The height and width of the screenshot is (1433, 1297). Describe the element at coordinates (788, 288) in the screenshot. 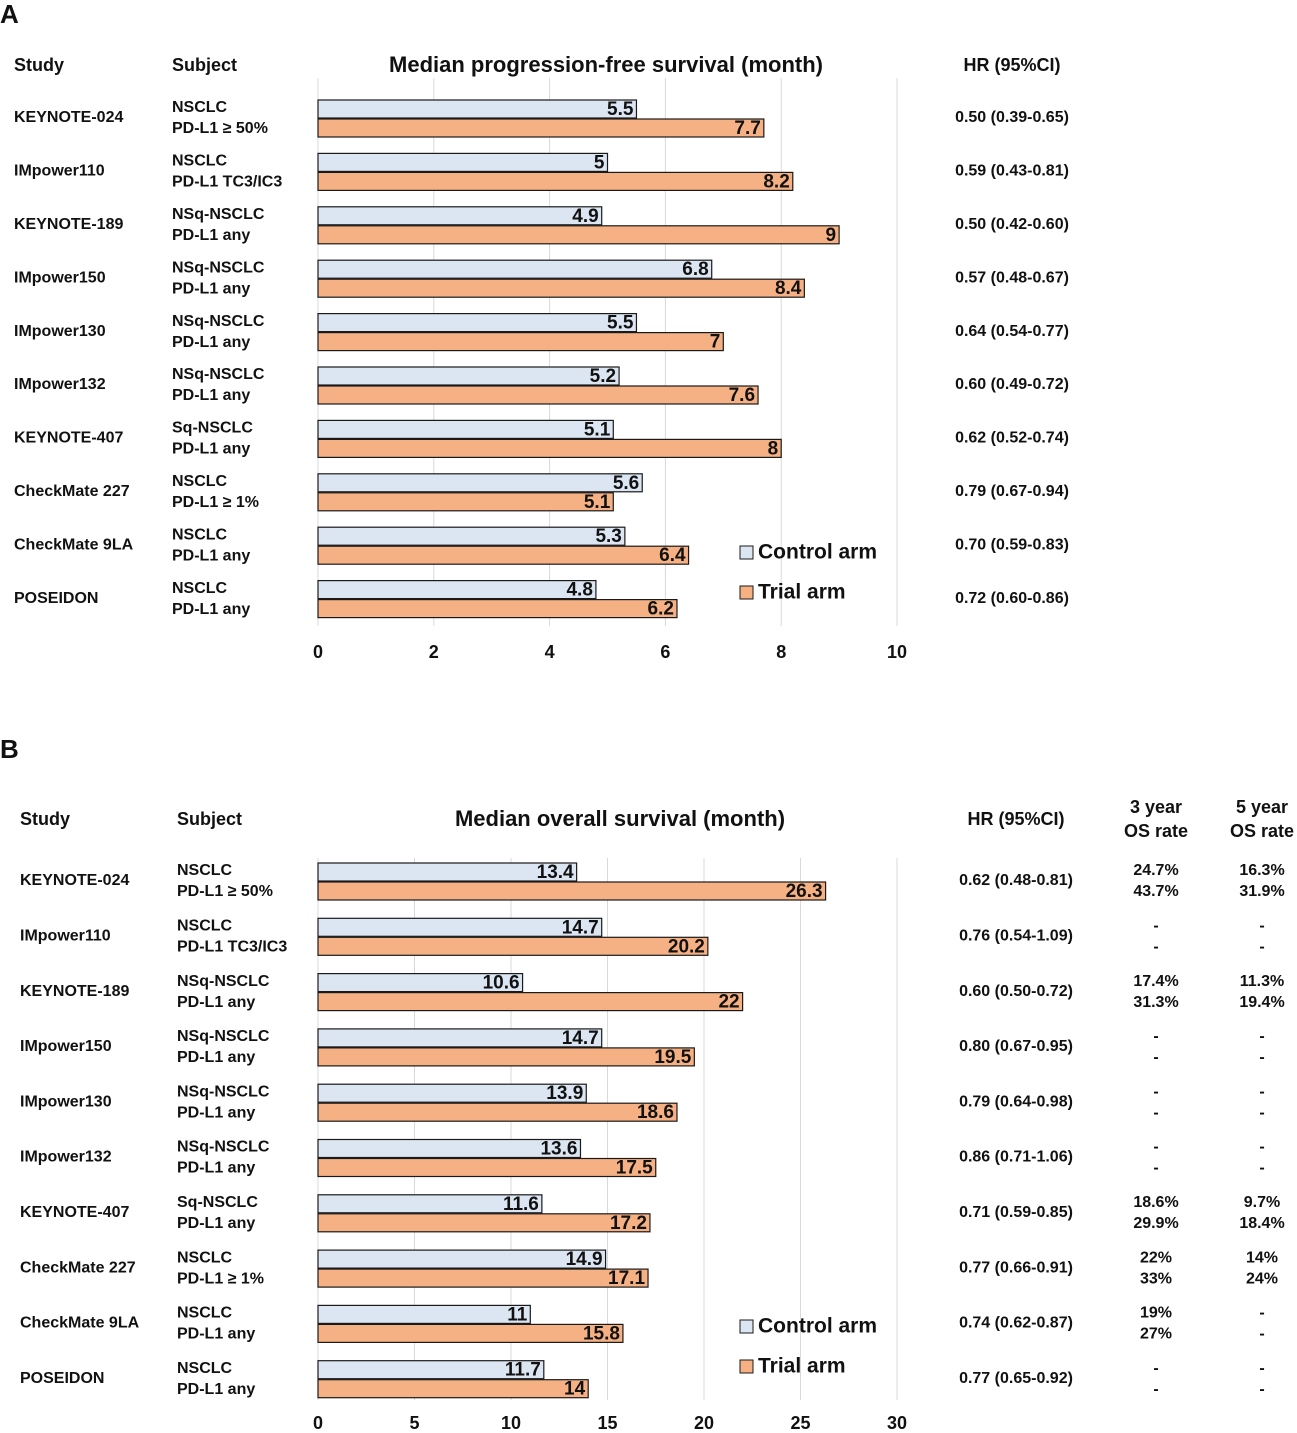

I see `trial-arm-value: 8.4` at that location.